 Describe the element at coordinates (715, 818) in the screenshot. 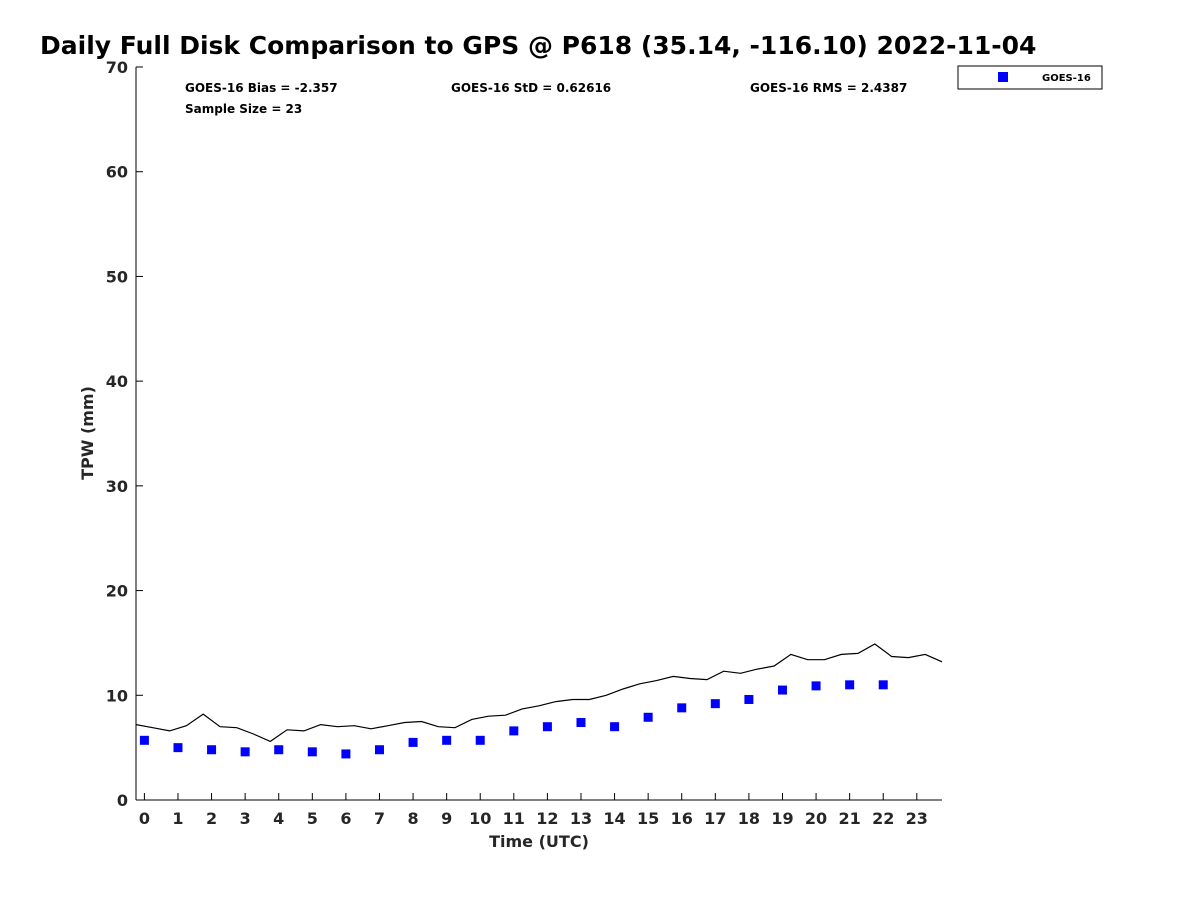

I see `x-tick-label: 17` at that location.